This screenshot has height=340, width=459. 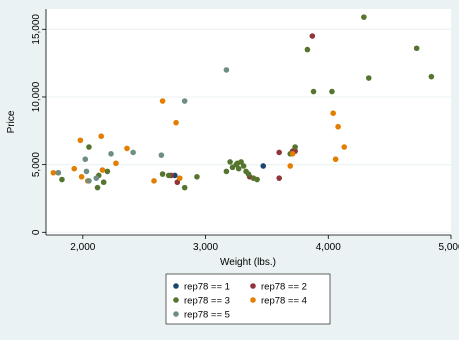 I want to click on legend-label: rep78 == 1, so click(x=207, y=287).